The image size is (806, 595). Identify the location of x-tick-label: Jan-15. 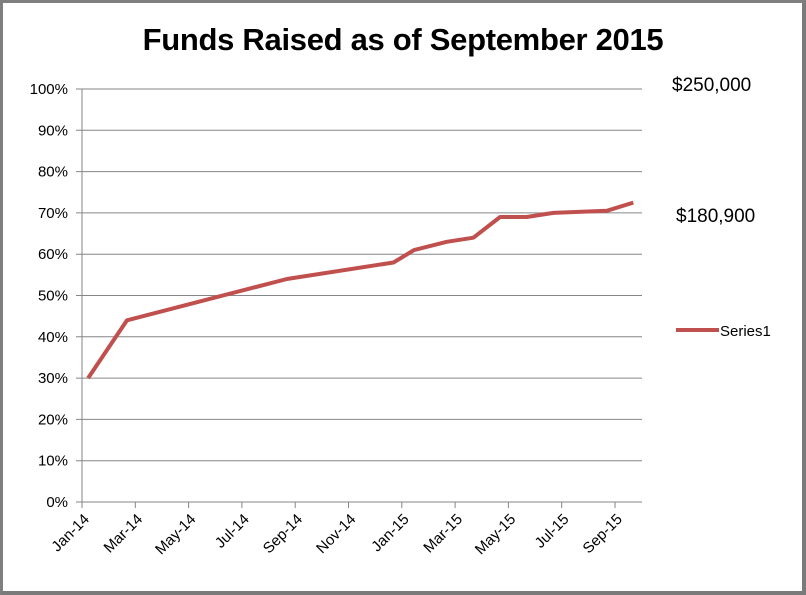
(390, 533).